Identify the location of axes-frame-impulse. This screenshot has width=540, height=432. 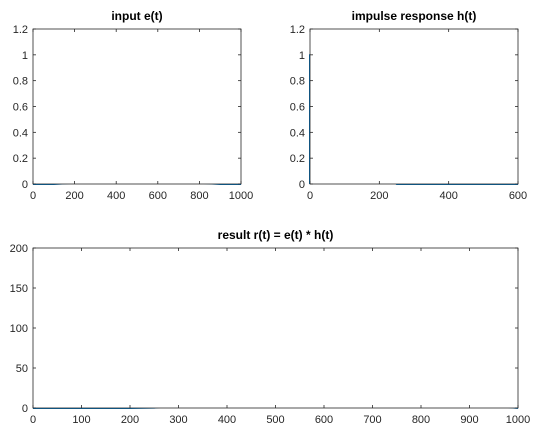
(414, 106).